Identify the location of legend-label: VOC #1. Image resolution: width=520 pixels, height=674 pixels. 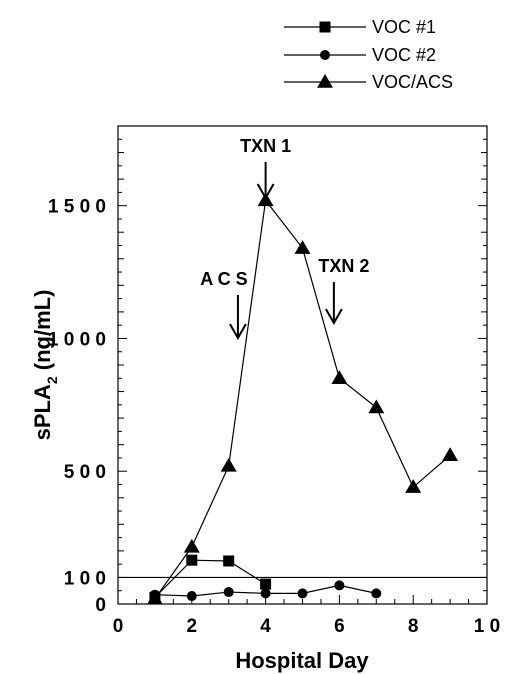
(404, 27).